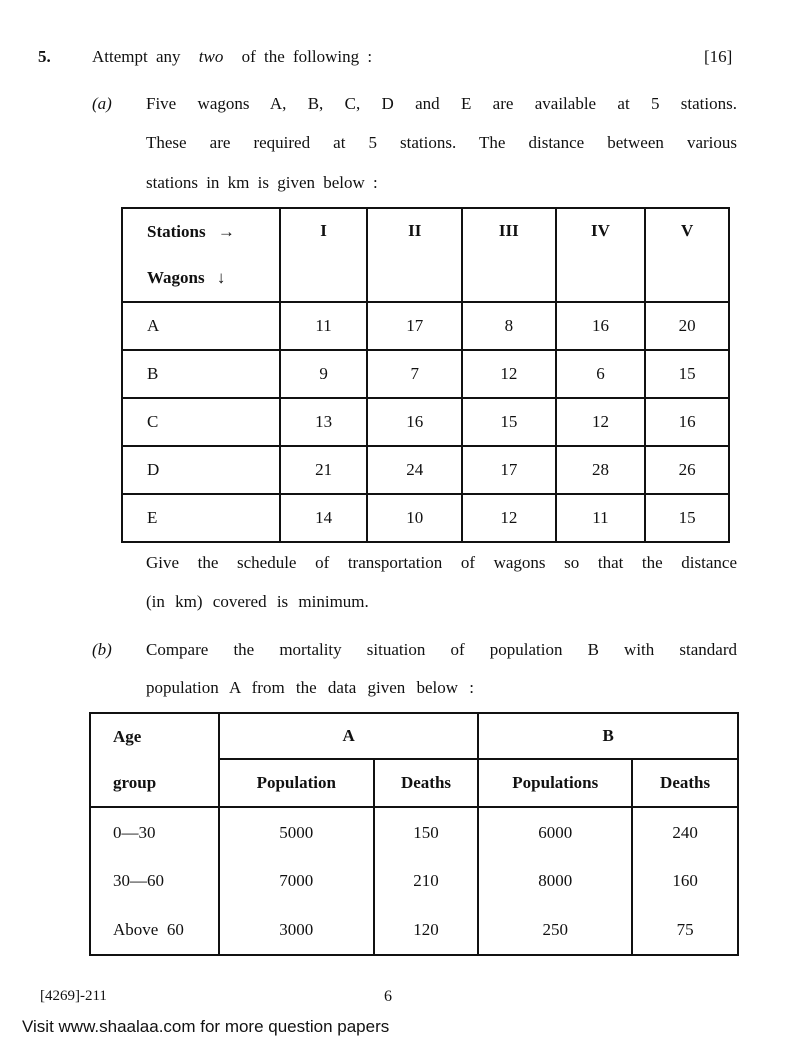  Describe the element at coordinates (201, 255) in the screenshot. I see `corner-header: Stations → Wagons ↓` at that location.